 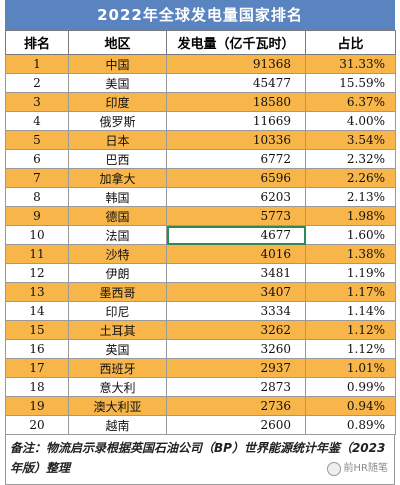 What do you see at coordinates (37, 42) in the screenshot?
I see `header-rank: 排名` at bounding box center [37, 42].